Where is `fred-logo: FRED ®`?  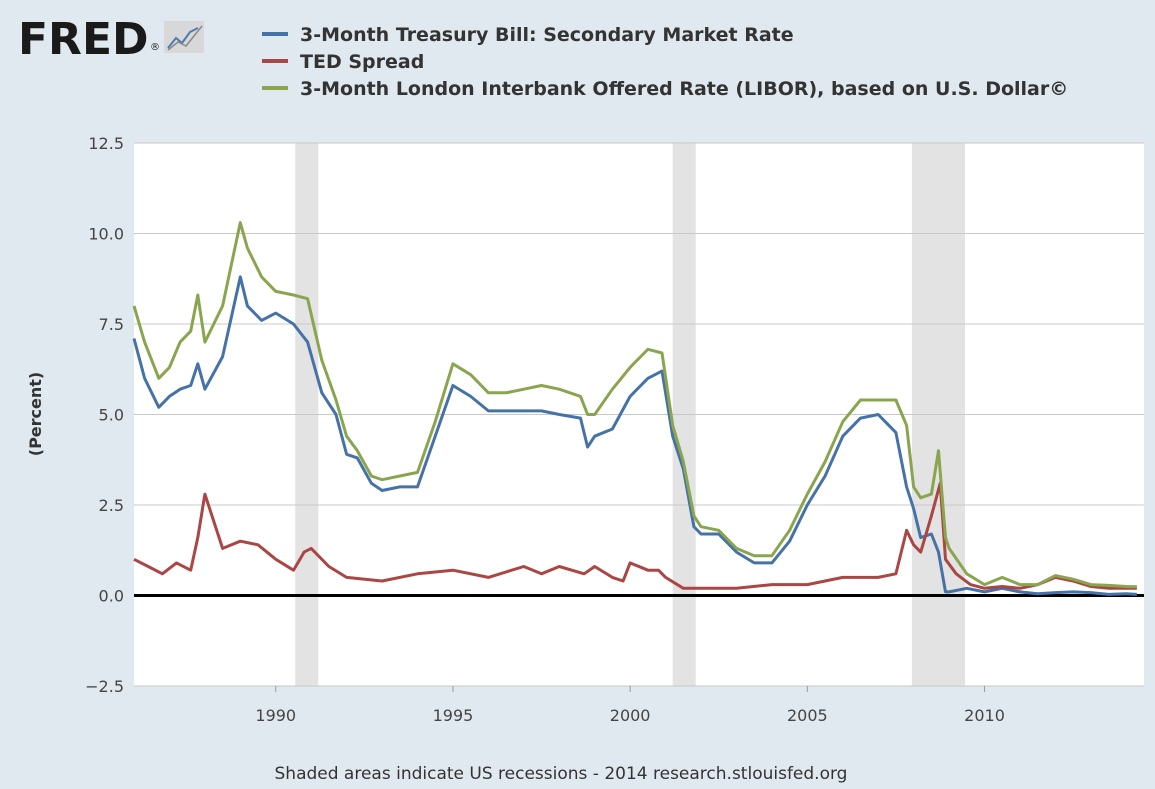 fred-logo: FRED ® is located at coordinates (111, 39).